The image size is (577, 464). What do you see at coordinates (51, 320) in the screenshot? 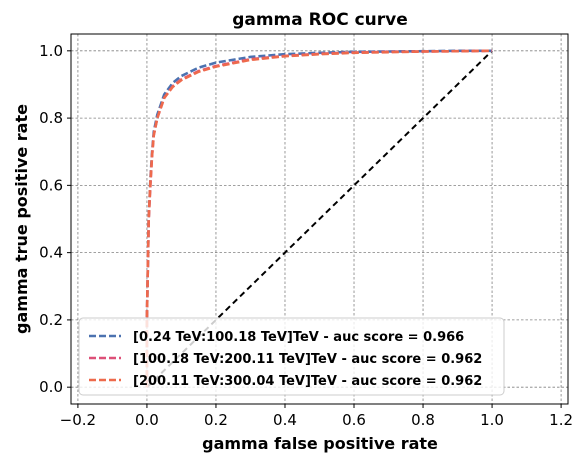
I see `y-tick-label: 0.2` at bounding box center [51, 320].